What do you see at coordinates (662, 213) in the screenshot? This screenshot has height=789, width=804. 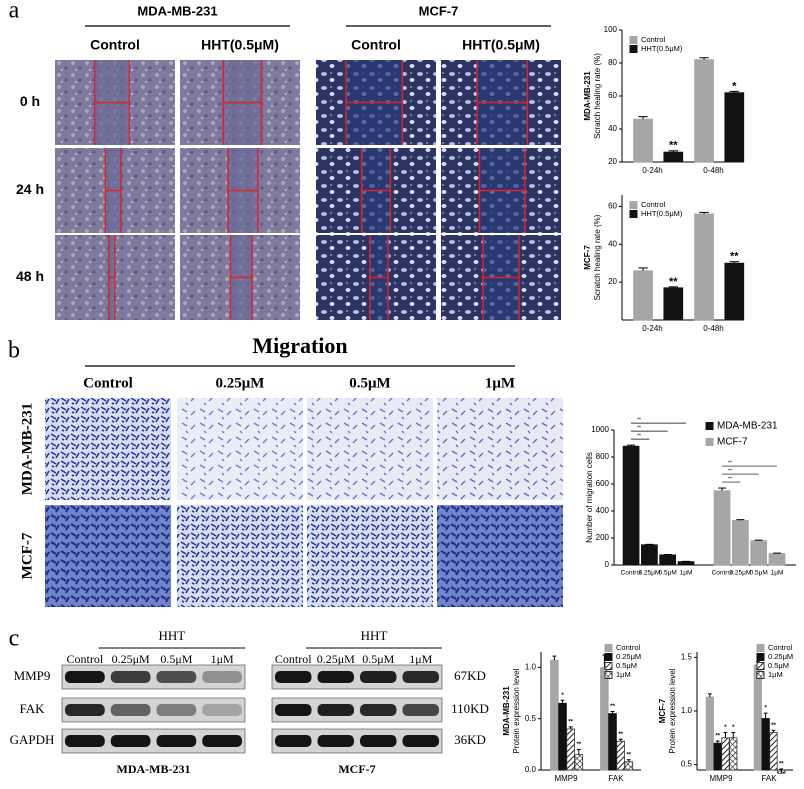 I see `legend-label: HHT(0.5μM)` at bounding box center [662, 213].